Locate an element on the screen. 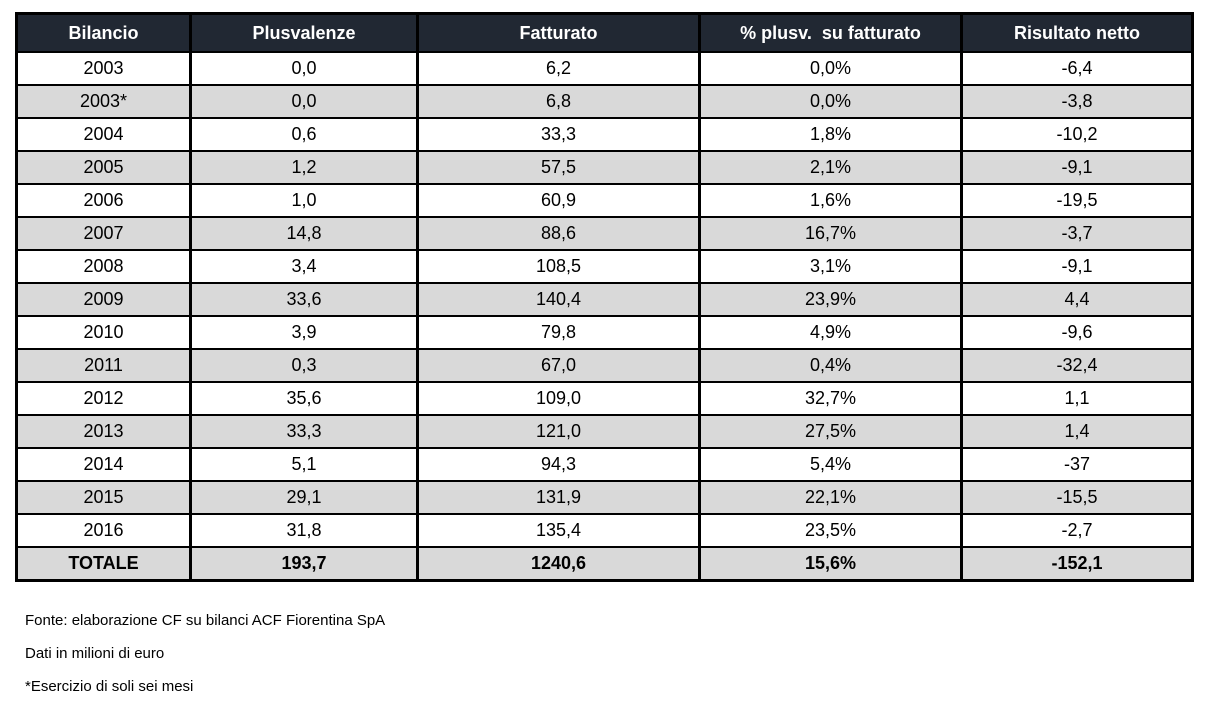 This screenshot has width=1209, height=715. total-label: TOTALE is located at coordinates (103, 564).